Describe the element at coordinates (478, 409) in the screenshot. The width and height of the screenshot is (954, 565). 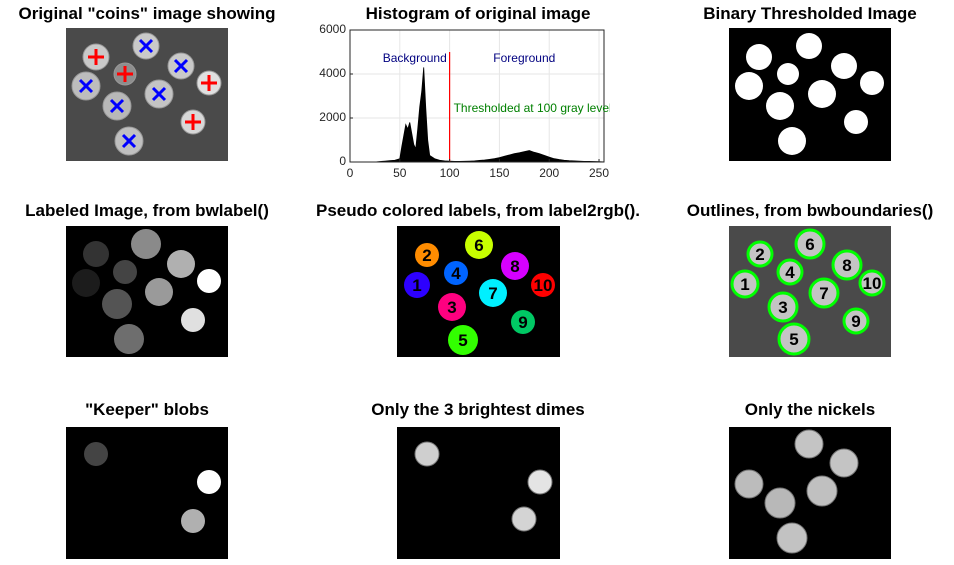
I see `brightest-dimes-title: Only the 3 brightest dimes` at that location.